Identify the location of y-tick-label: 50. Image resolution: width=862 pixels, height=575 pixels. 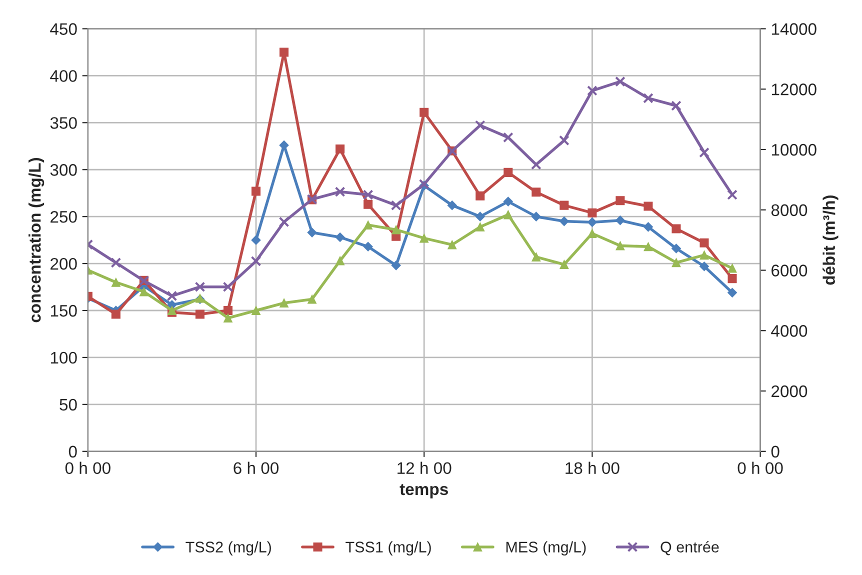
(68, 404).